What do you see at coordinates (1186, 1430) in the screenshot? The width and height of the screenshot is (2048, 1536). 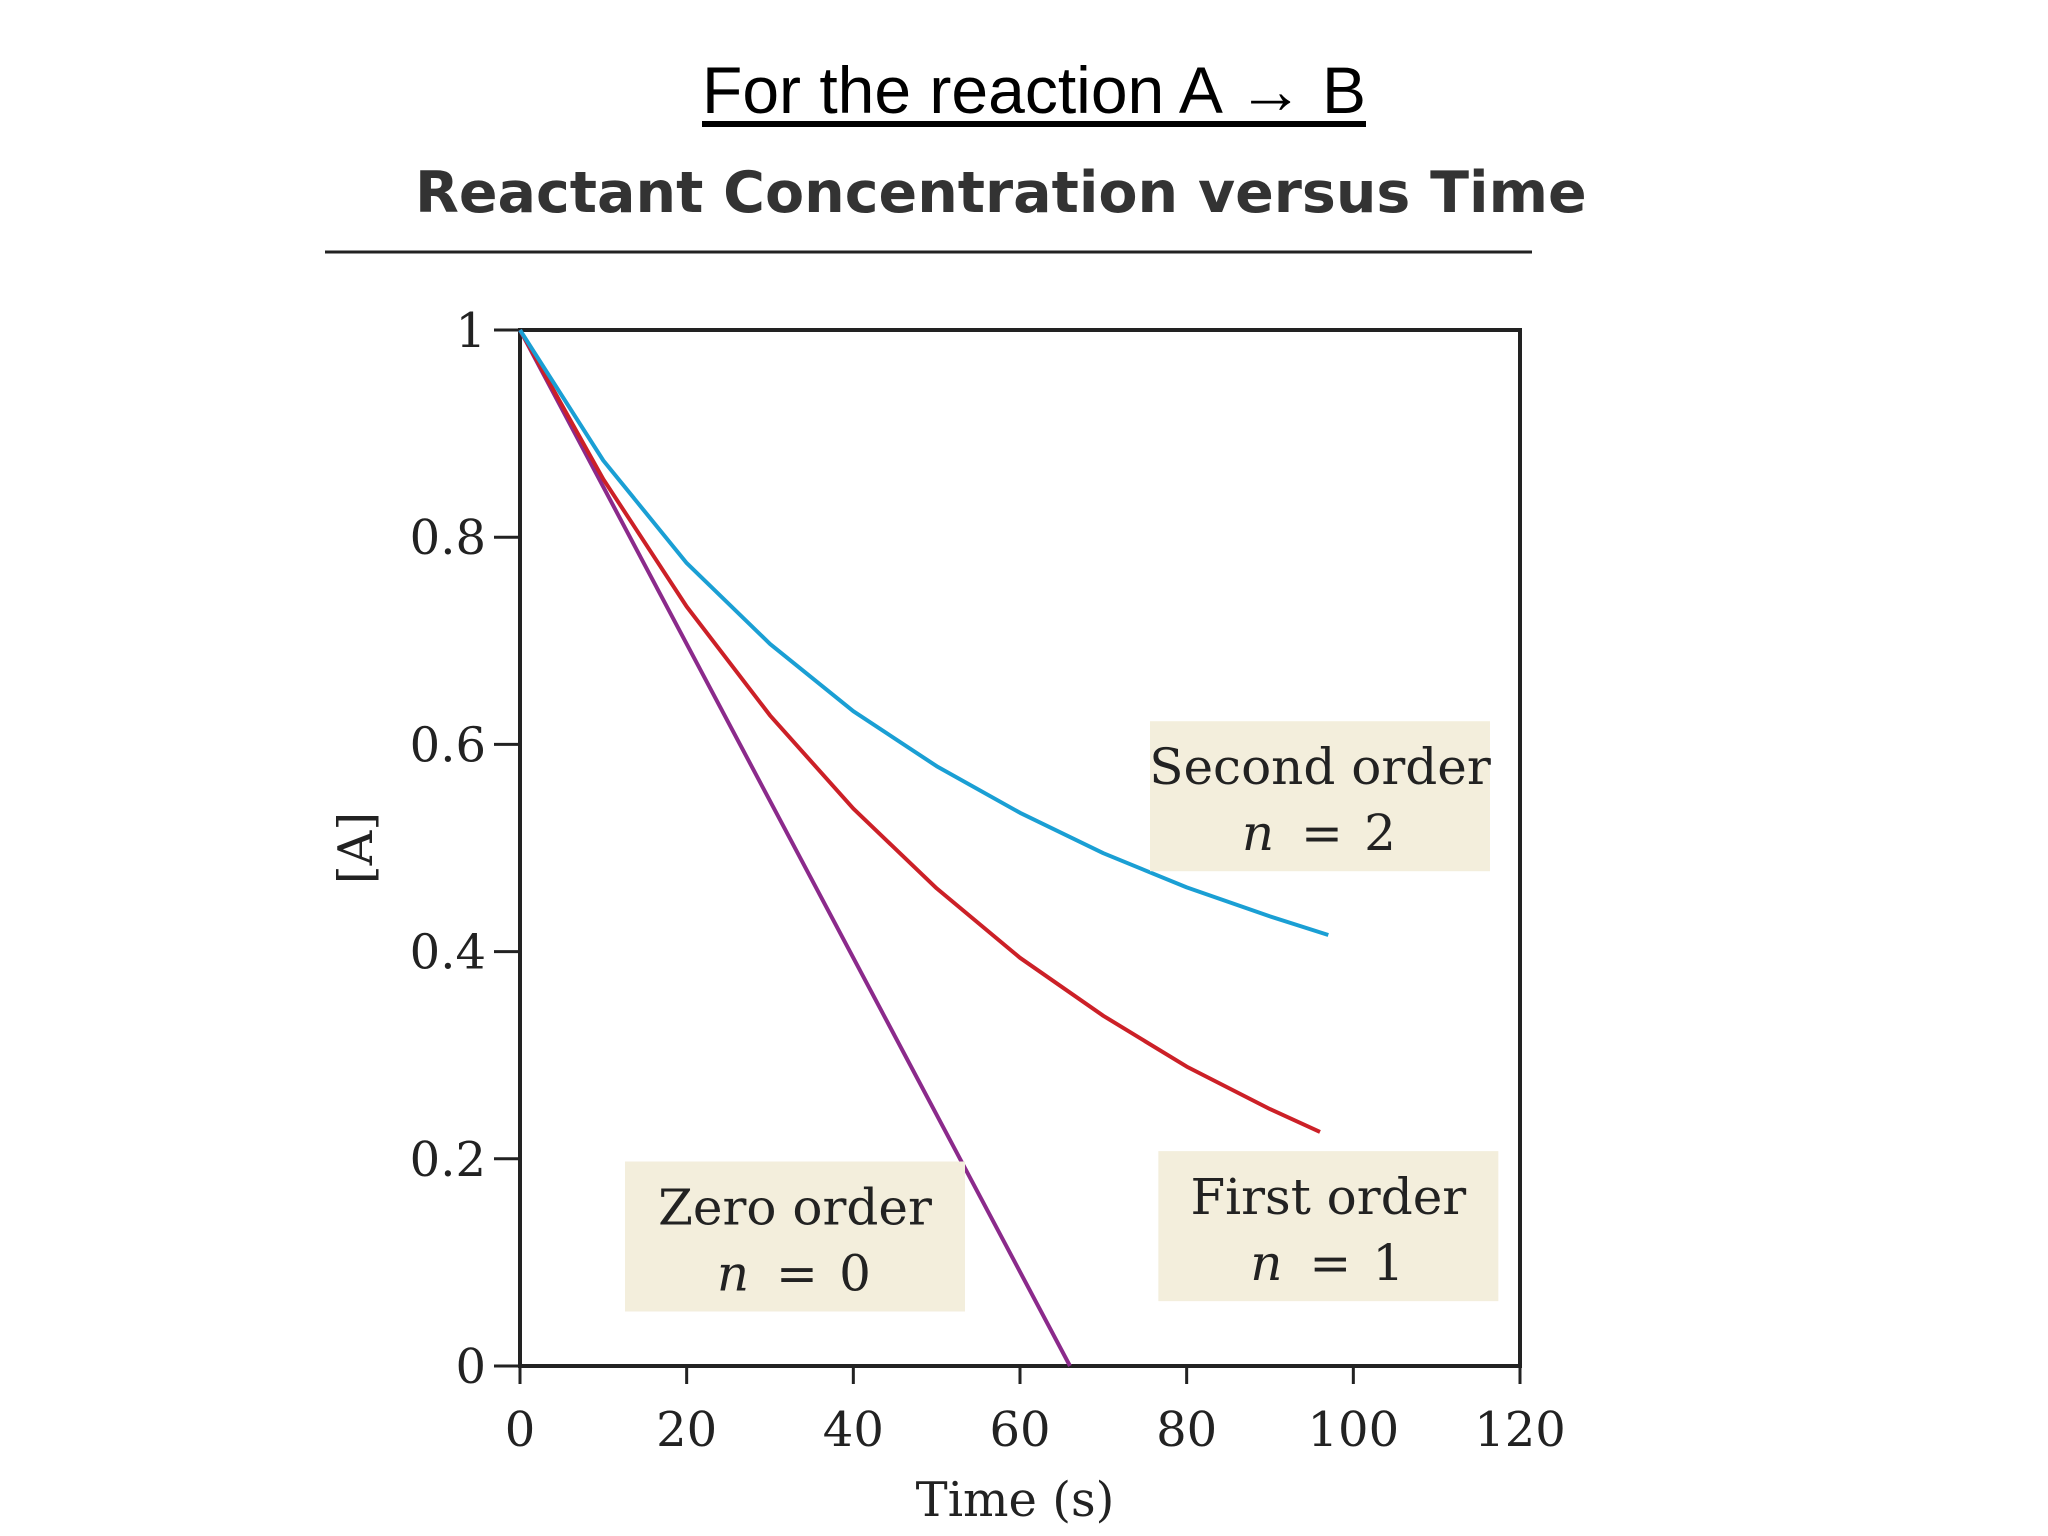 I see `x-tick-label: 80` at bounding box center [1186, 1430].